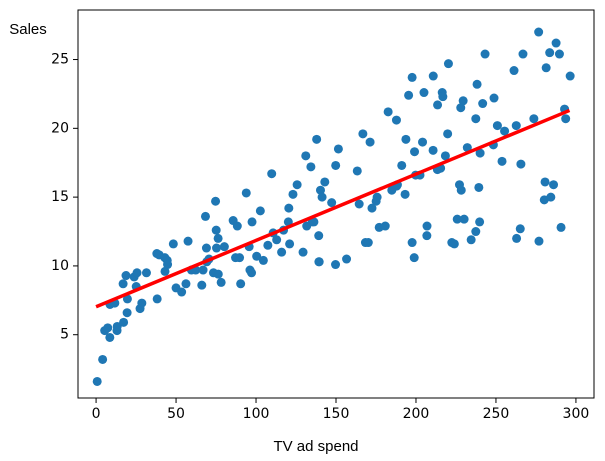 Image resolution: width=605 pixels, height=461 pixels. Describe the element at coordinates (64, 335) in the screenshot. I see `y-tick-label: 5` at that location.